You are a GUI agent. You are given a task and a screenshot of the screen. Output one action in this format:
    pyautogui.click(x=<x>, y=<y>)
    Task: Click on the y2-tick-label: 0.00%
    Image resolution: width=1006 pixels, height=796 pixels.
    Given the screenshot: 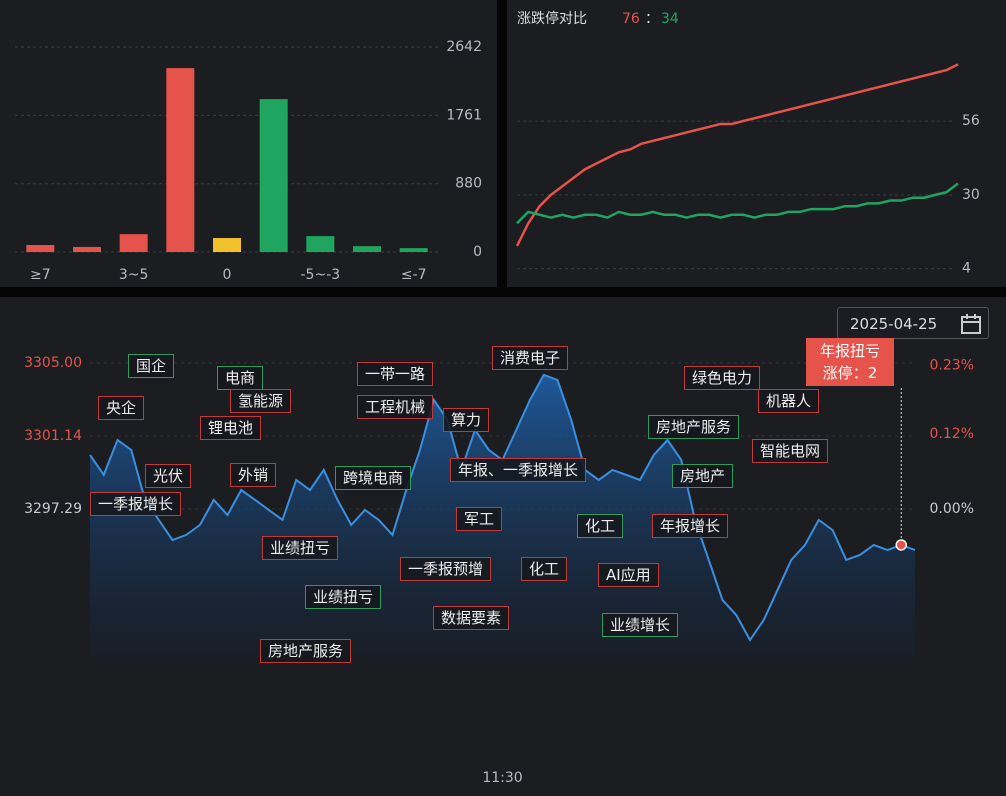 What is the action you would take?
    pyautogui.click(x=952, y=509)
    